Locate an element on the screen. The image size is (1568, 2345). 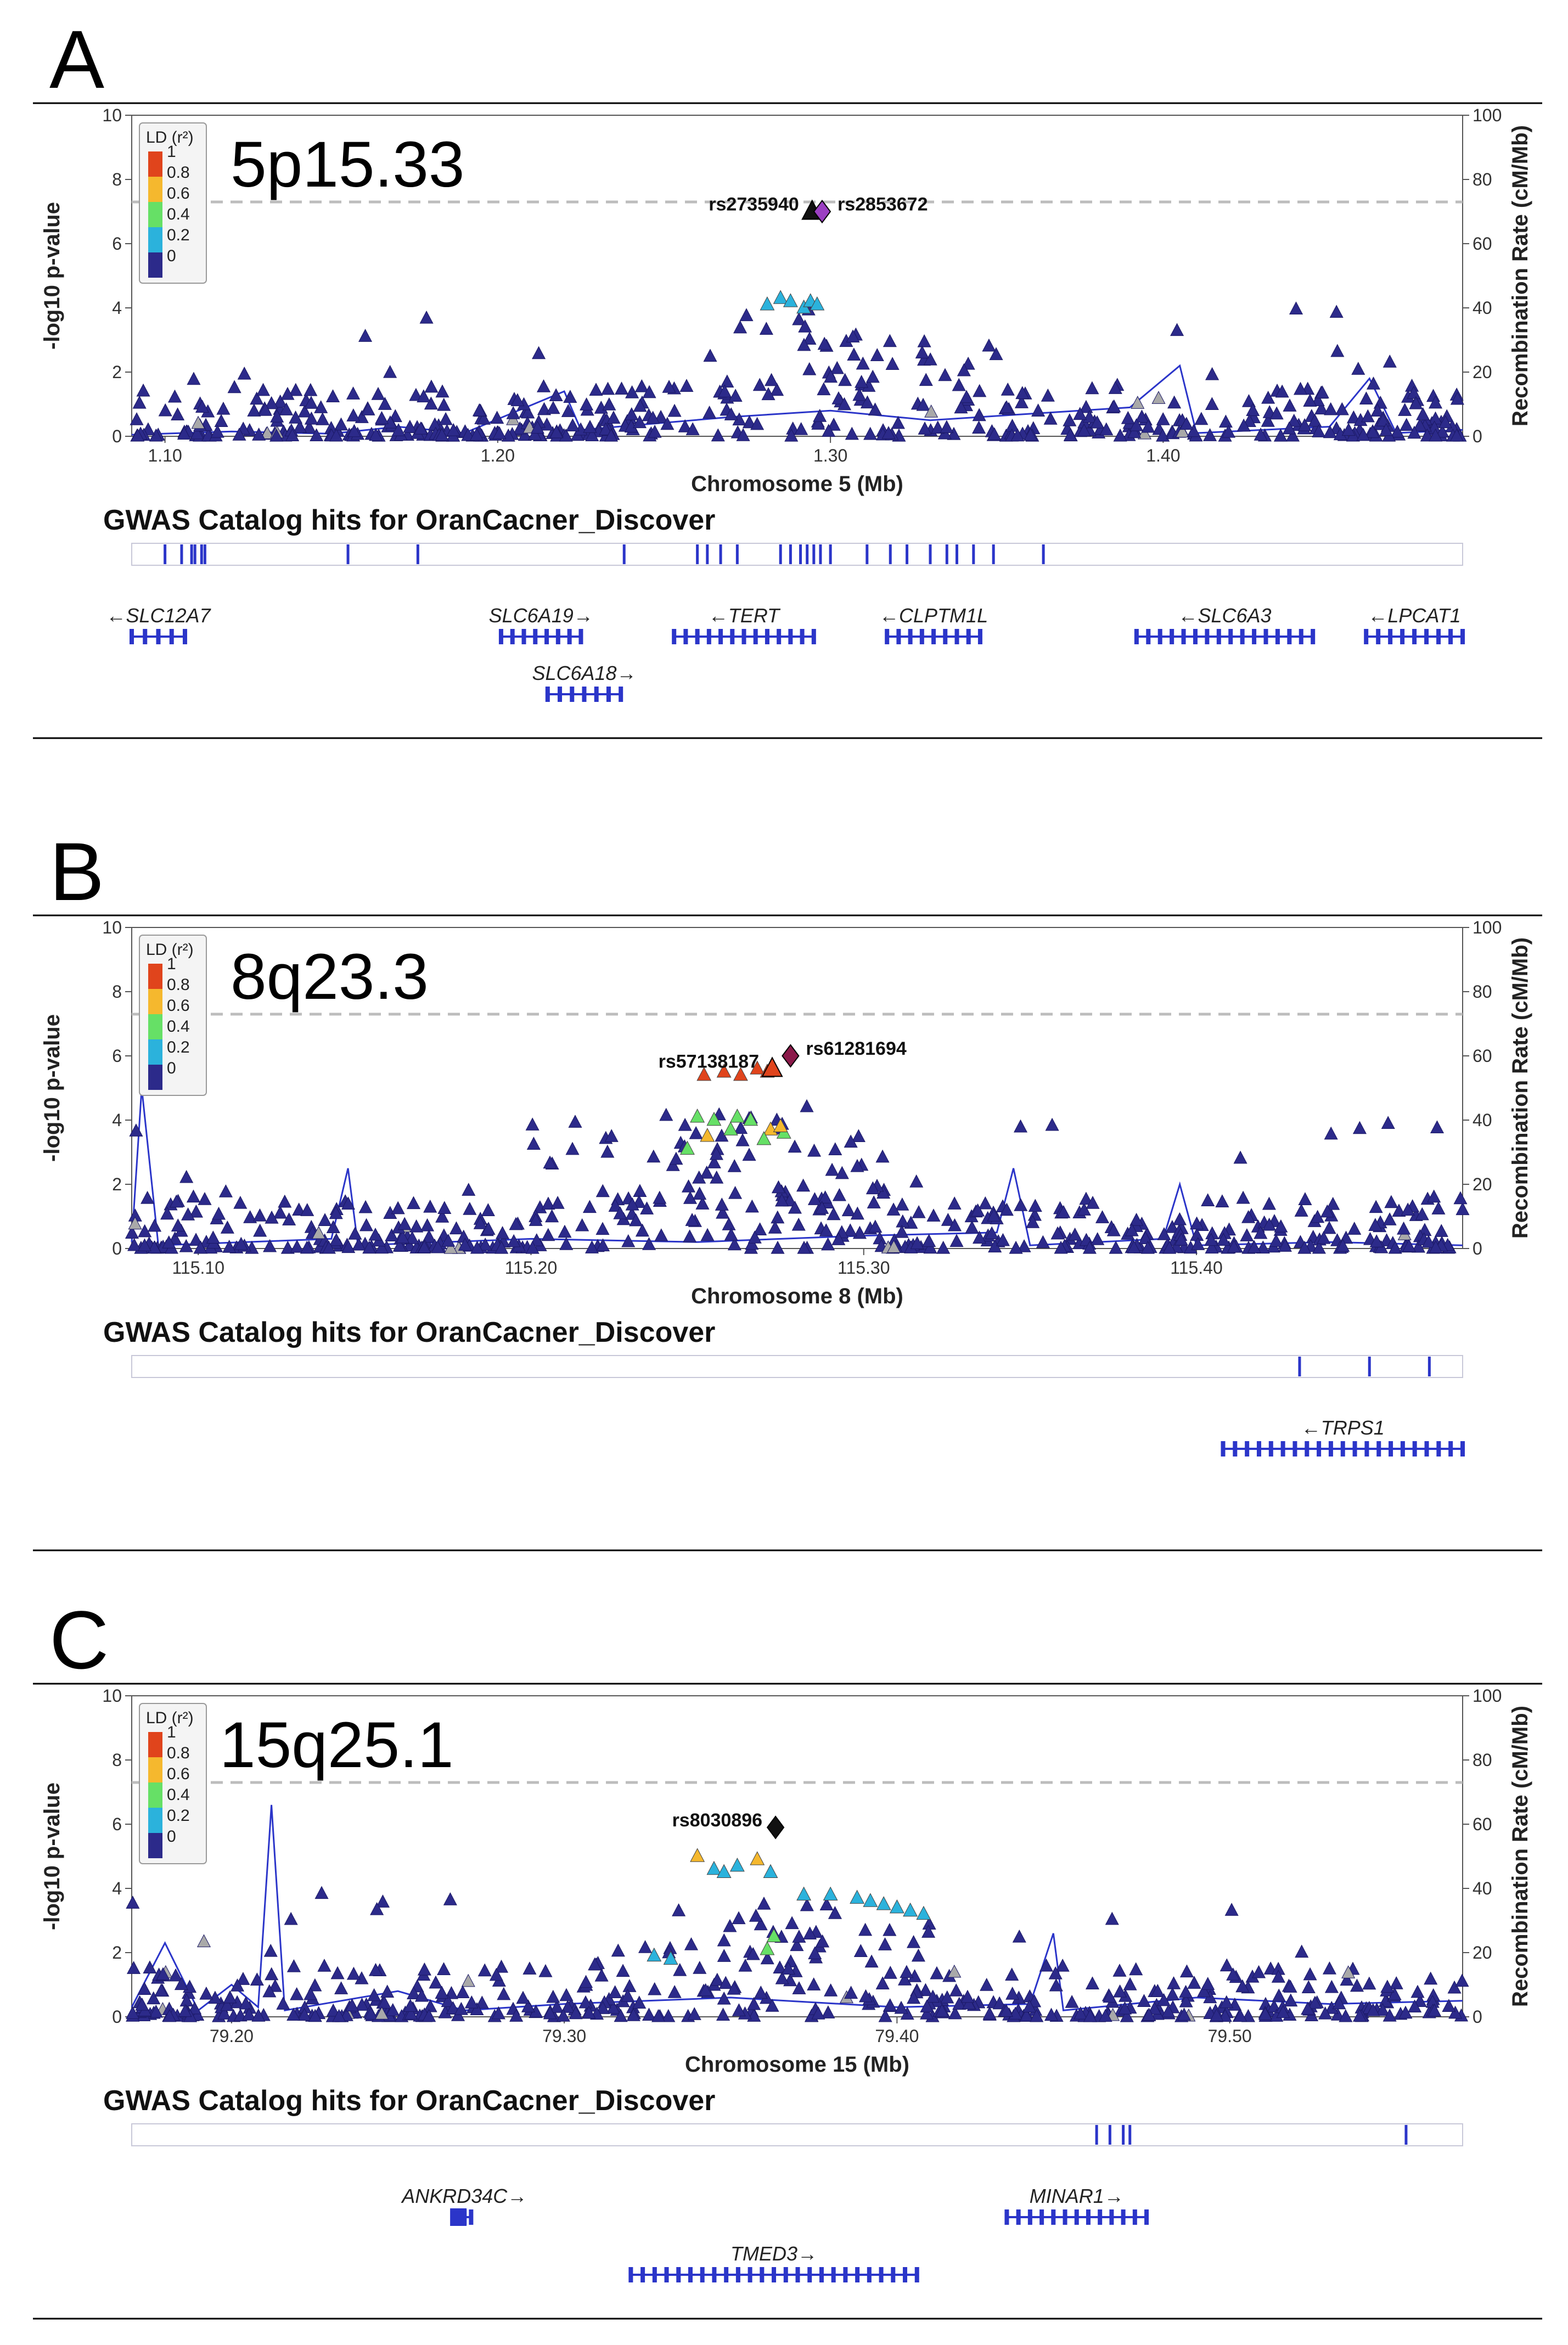
y-right-tick-label: 40 is located at coordinates (1483, 1888).